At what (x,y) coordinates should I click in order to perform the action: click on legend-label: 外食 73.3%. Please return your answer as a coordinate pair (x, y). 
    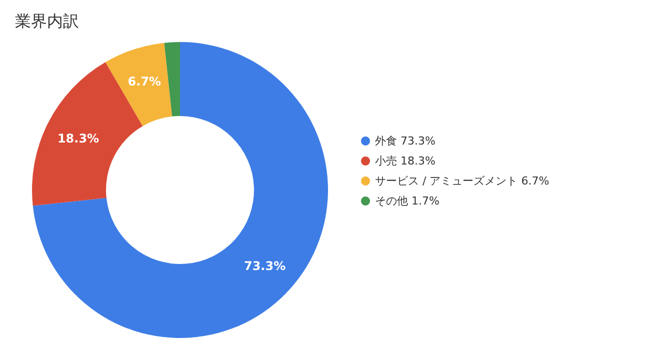
    Looking at the image, I should click on (405, 141).